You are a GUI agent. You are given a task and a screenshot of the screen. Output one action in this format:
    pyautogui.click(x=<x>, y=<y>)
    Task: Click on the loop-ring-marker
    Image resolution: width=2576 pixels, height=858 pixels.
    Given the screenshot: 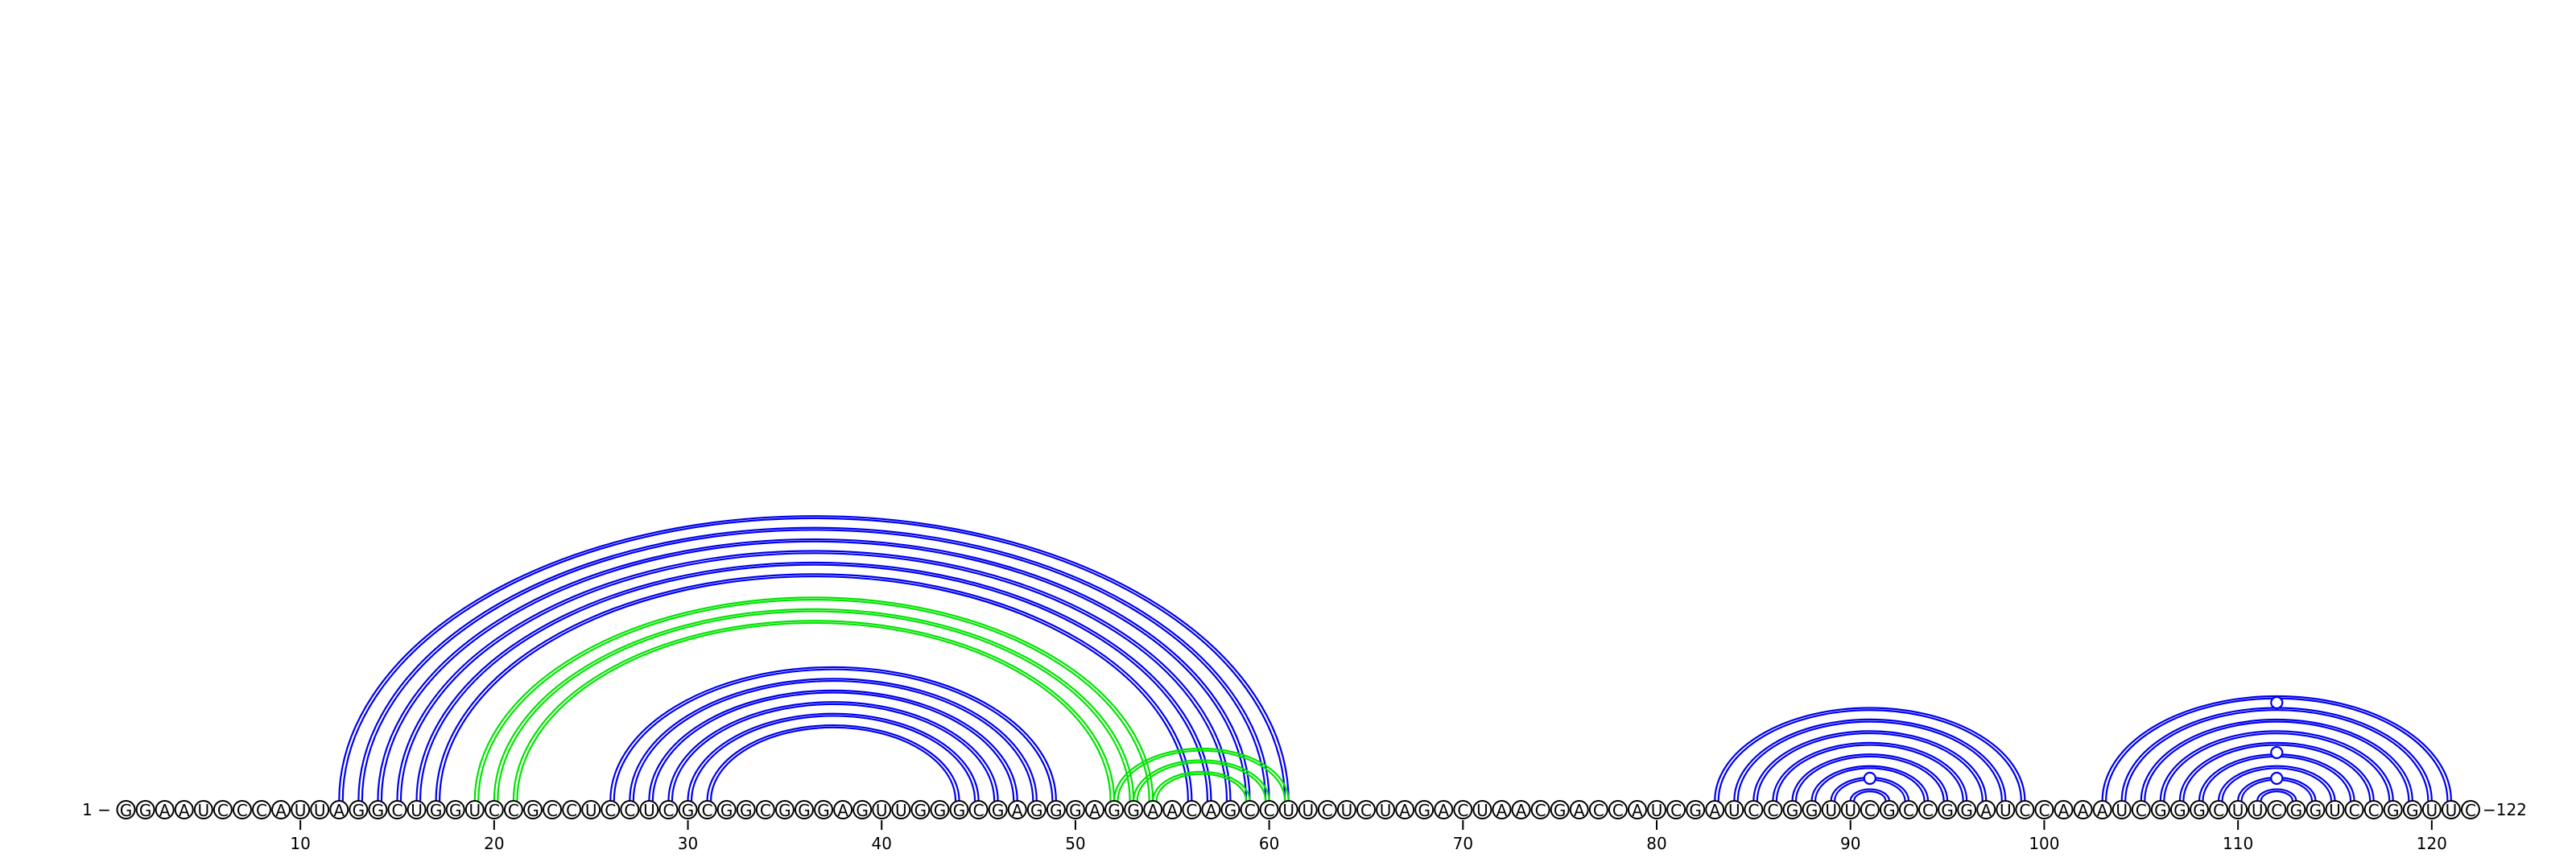 What is the action you would take?
    pyautogui.click(x=2277, y=702)
    